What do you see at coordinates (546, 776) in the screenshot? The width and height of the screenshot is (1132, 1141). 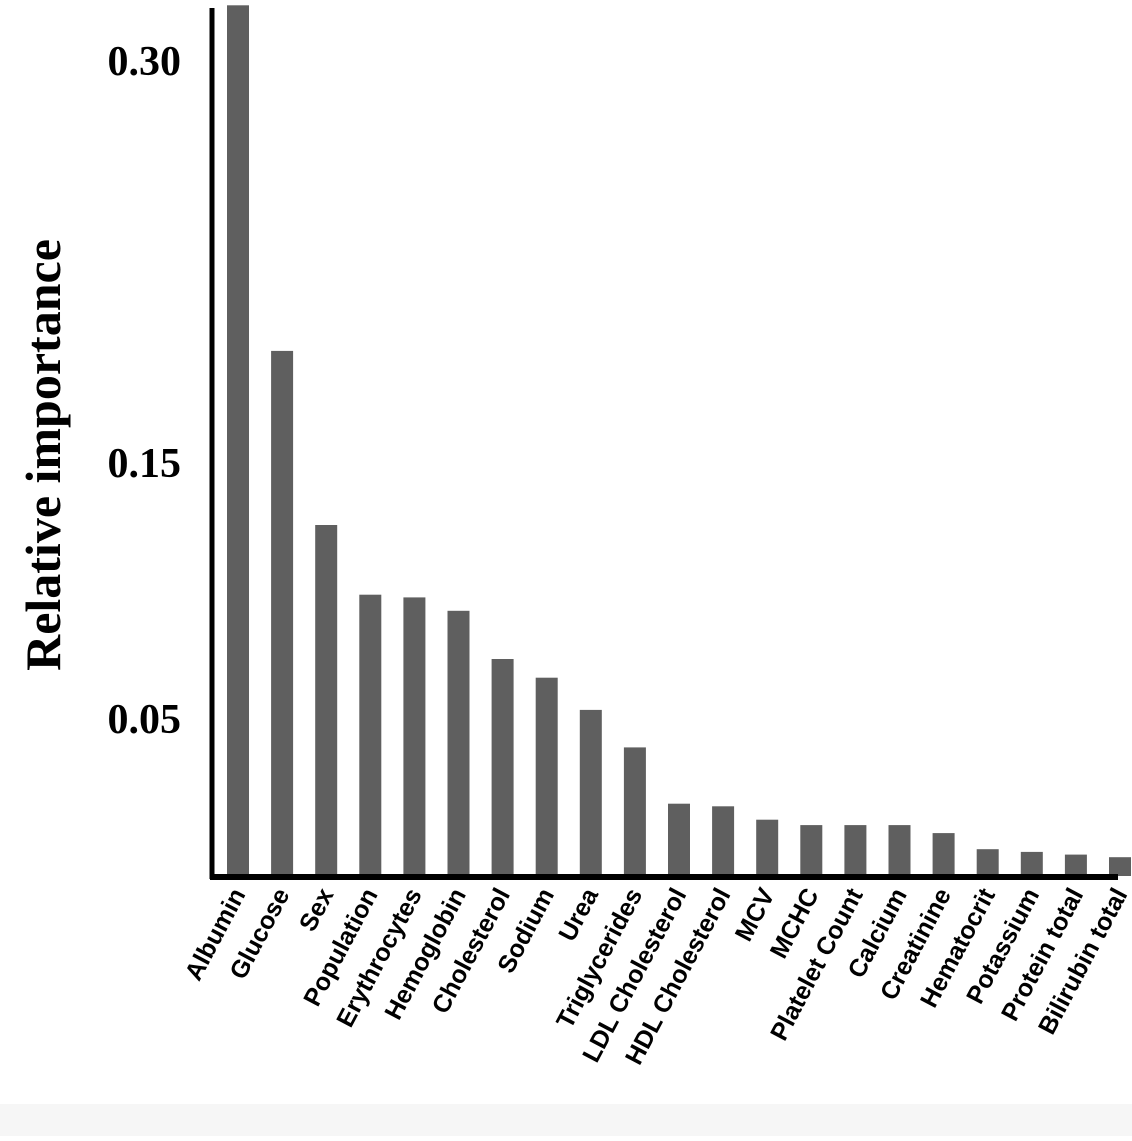 I see `bar-sodium` at bounding box center [546, 776].